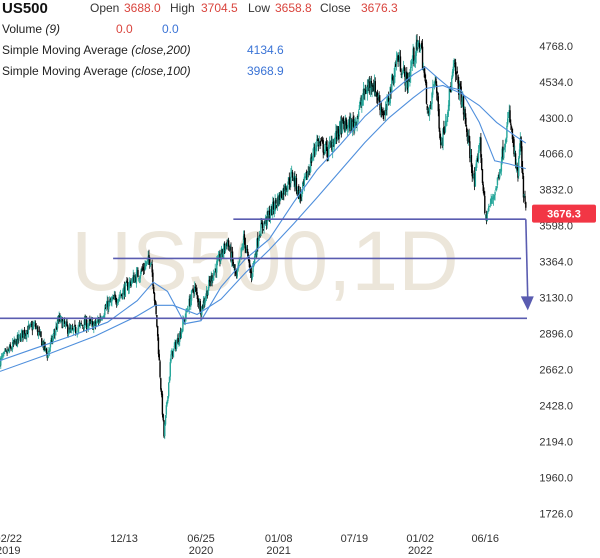 Image resolution: width=600 pixels, height=558 pixels. I want to click on y-tick-label: 4534.0, so click(556, 83).